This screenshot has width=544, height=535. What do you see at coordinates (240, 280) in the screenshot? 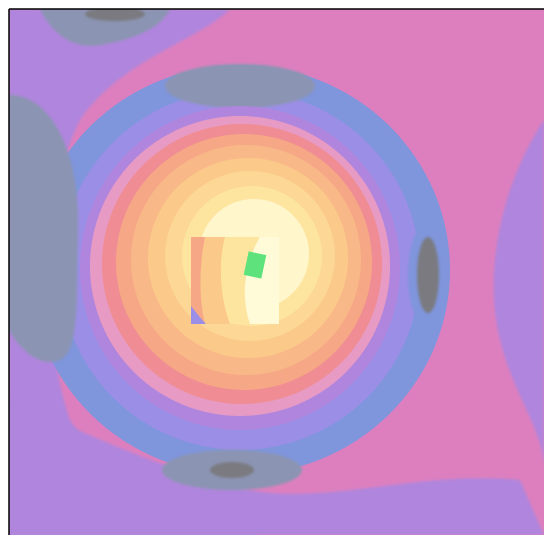
I see `inset-contour-yellow` at bounding box center [240, 280].